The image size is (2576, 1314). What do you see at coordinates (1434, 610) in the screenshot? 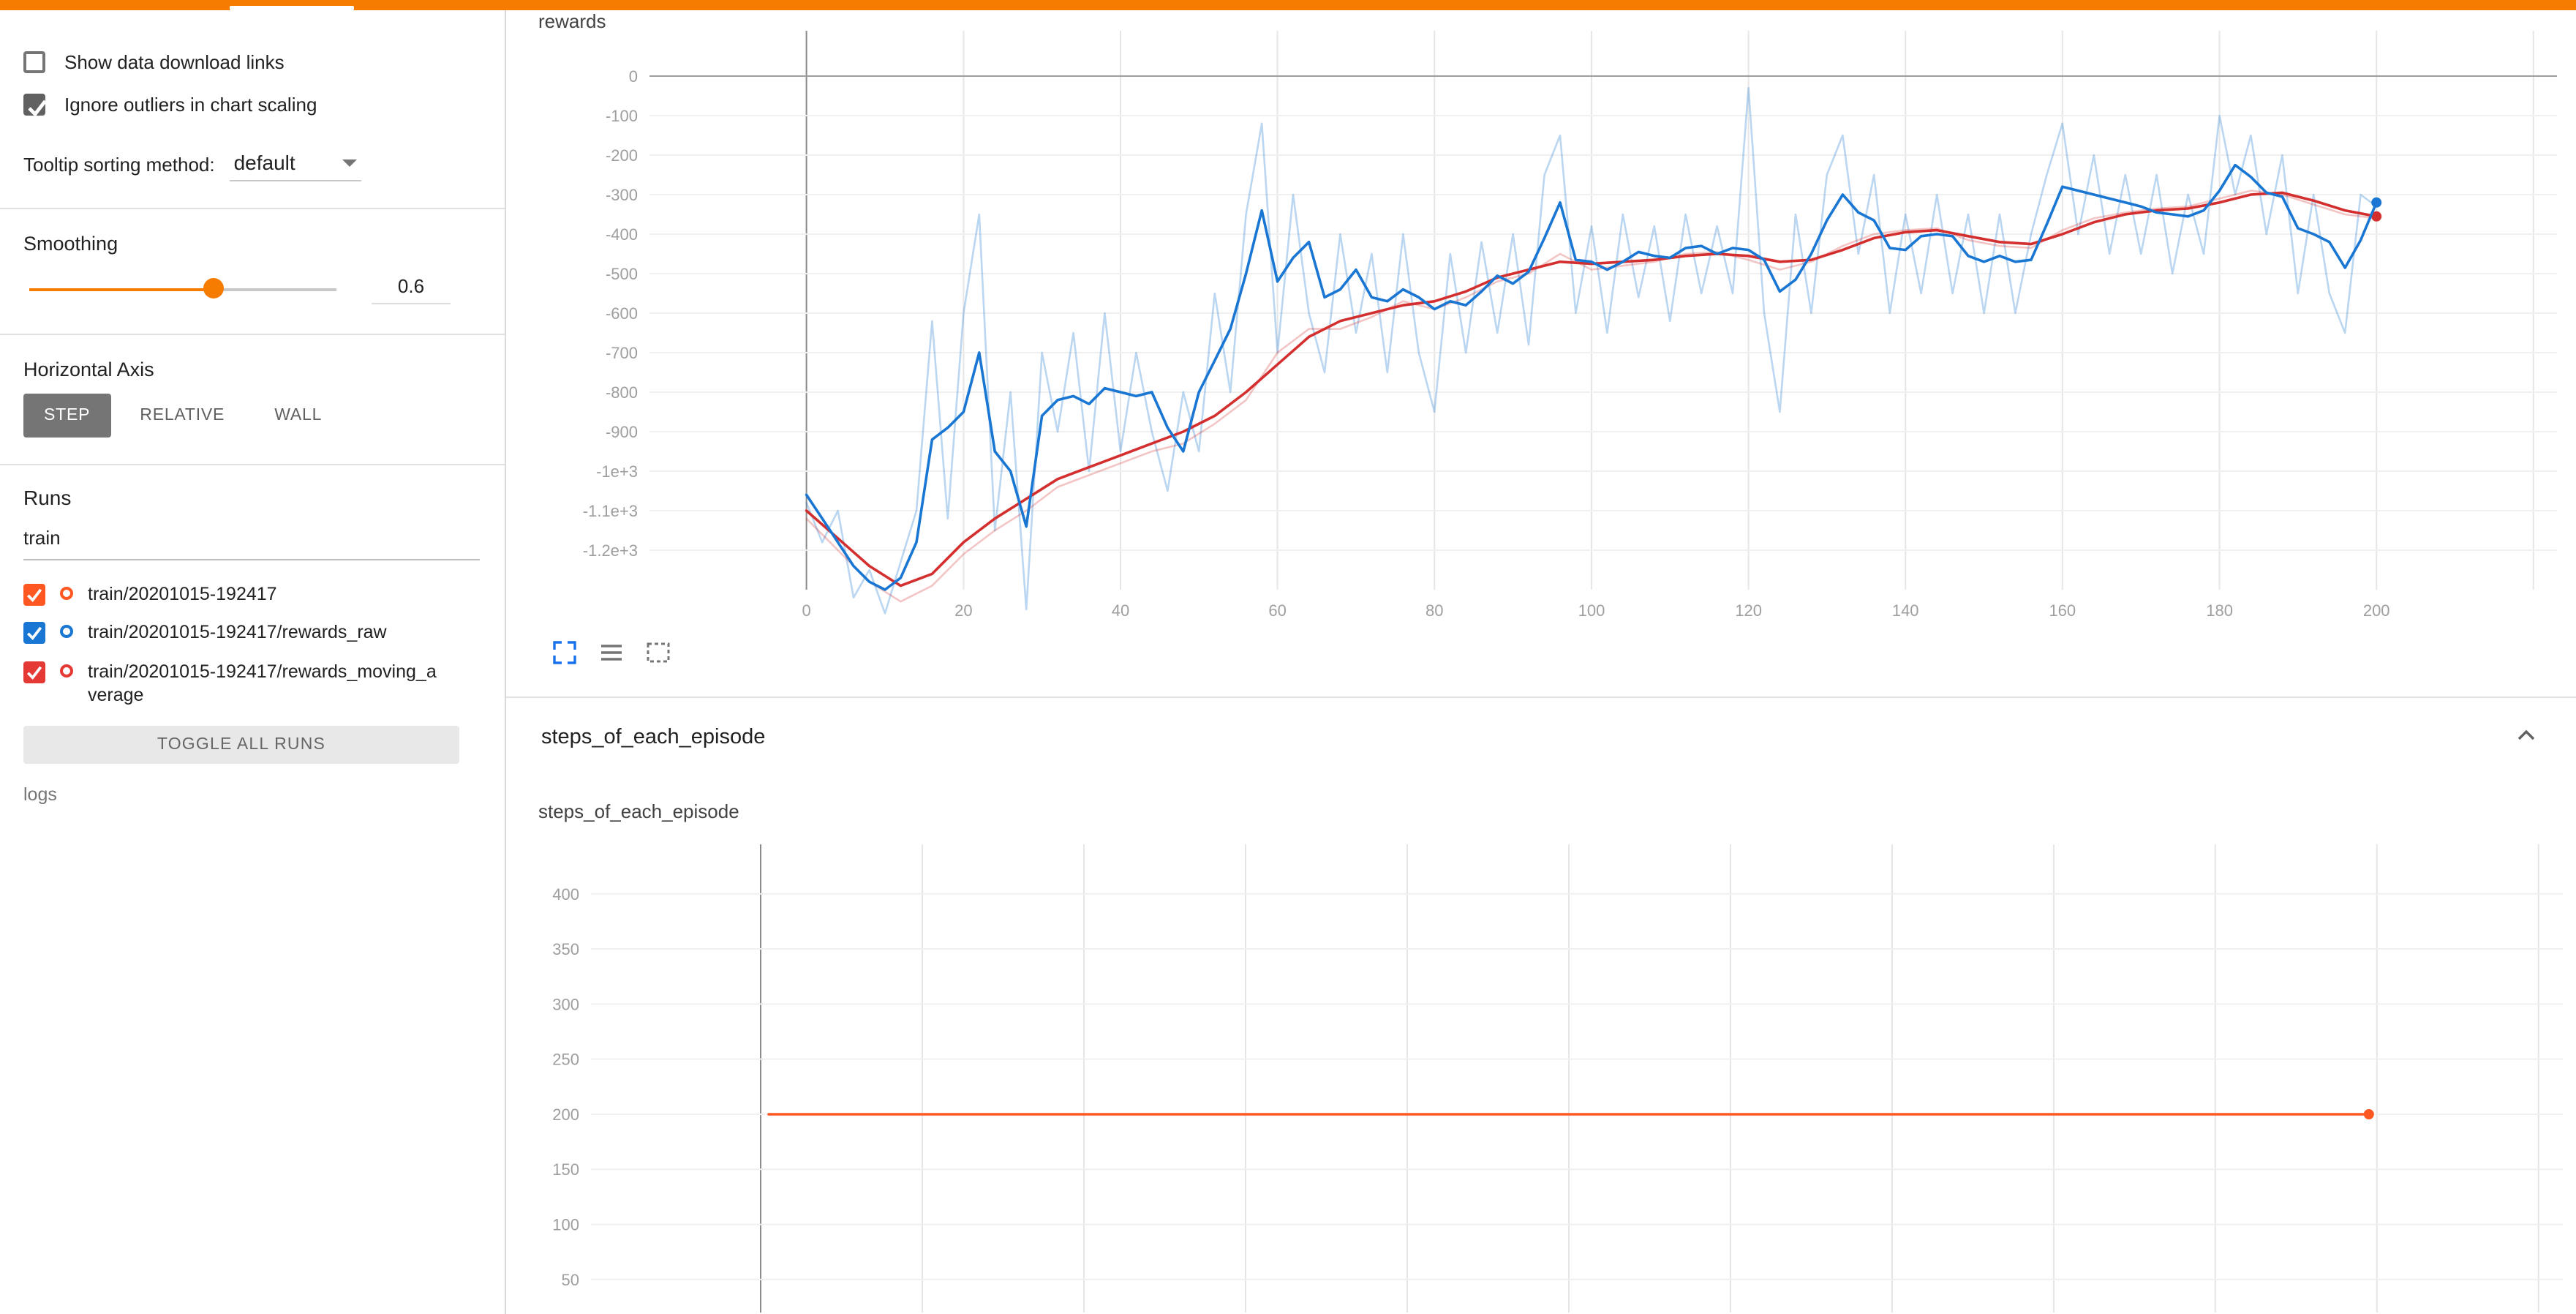
I see `svg-text: 80` at bounding box center [1434, 610].